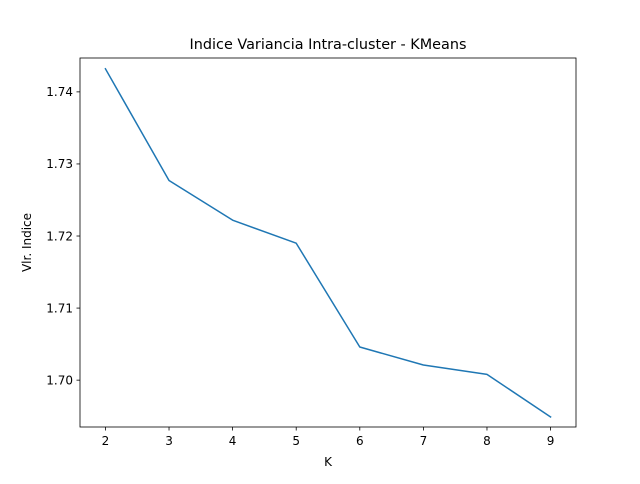 This screenshot has height=484, width=640. Describe the element at coordinates (296, 441) in the screenshot. I see `x-tick-label: 5` at that location.